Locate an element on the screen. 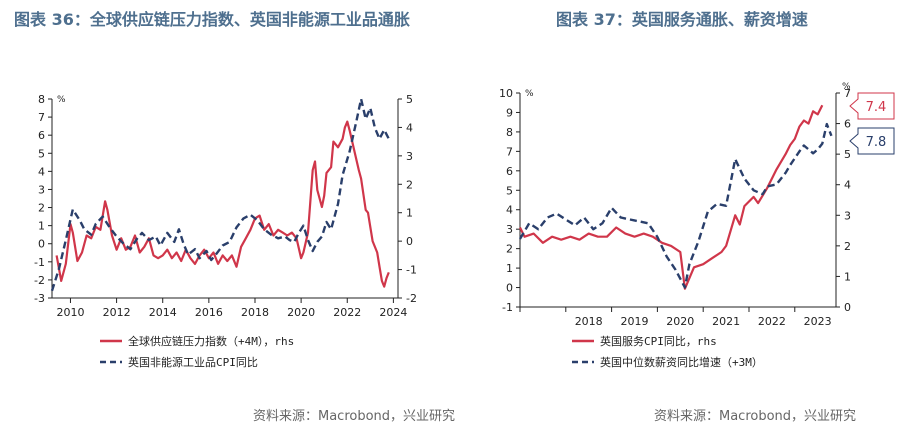 This screenshot has height=432, width=914. y-tick-label-left: -3 is located at coordinates (39, 298).